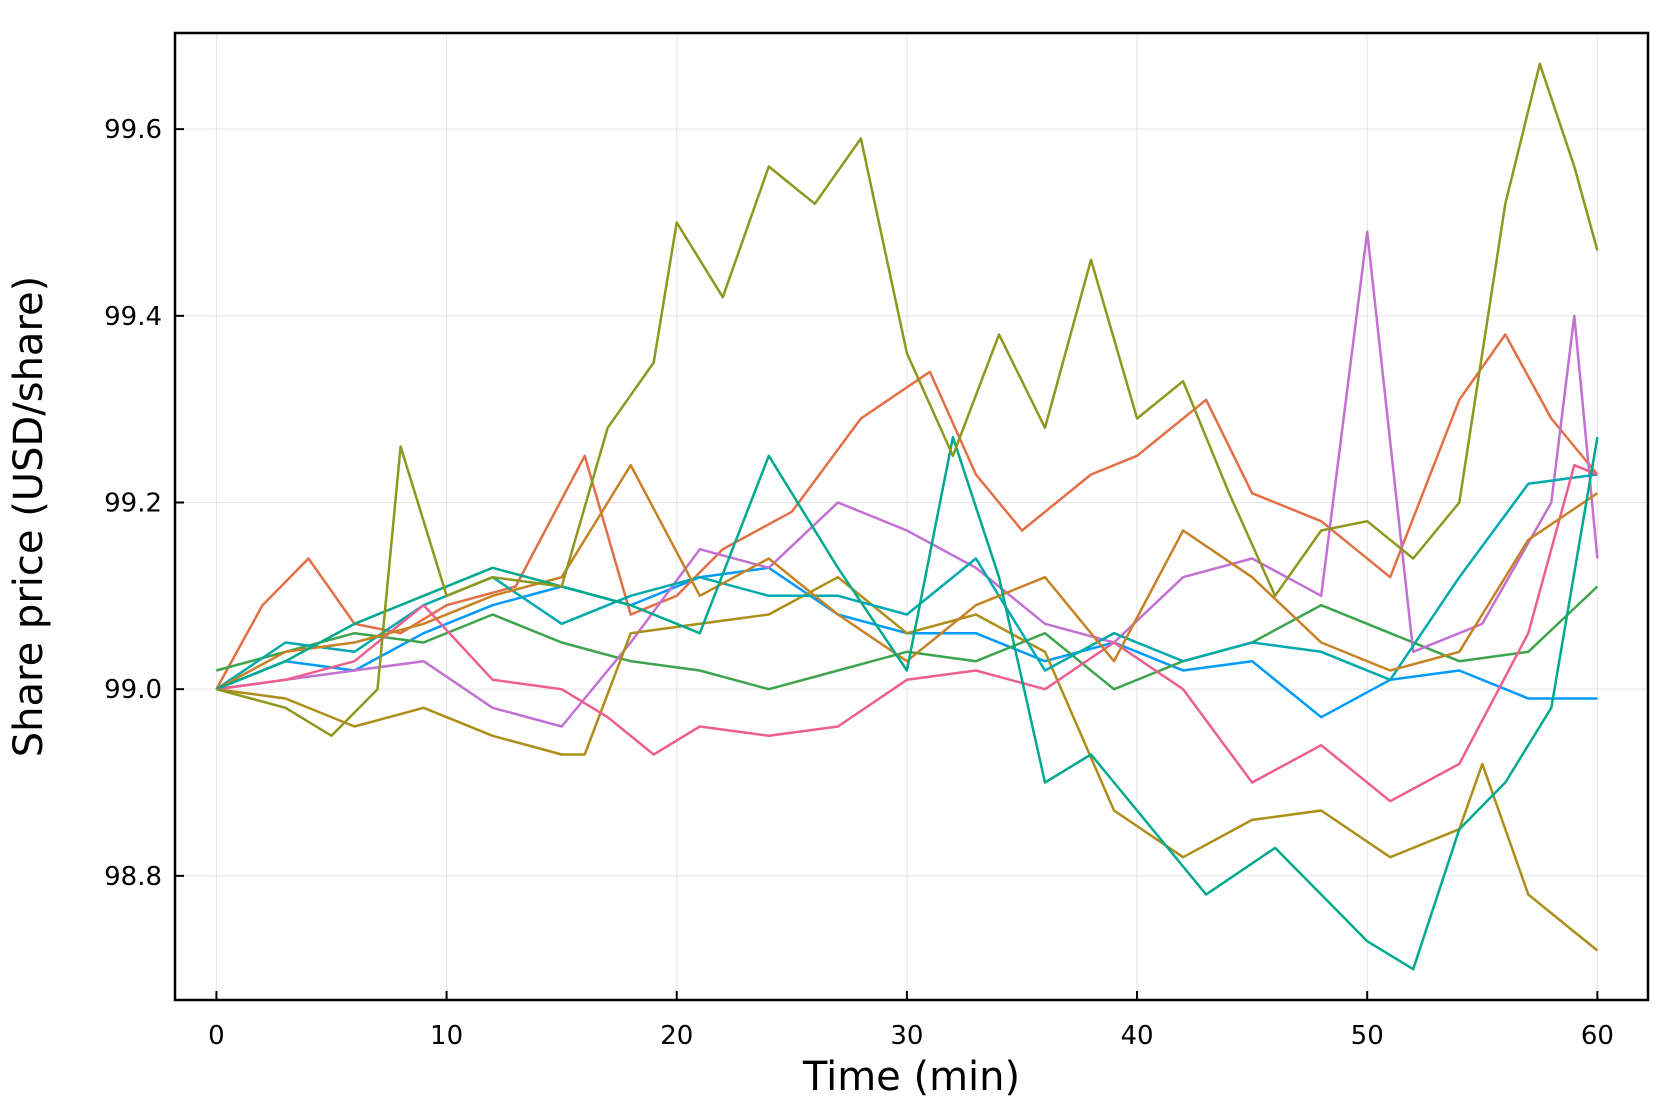  I want to click on x-tick-label: 20, so click(676, 1036).